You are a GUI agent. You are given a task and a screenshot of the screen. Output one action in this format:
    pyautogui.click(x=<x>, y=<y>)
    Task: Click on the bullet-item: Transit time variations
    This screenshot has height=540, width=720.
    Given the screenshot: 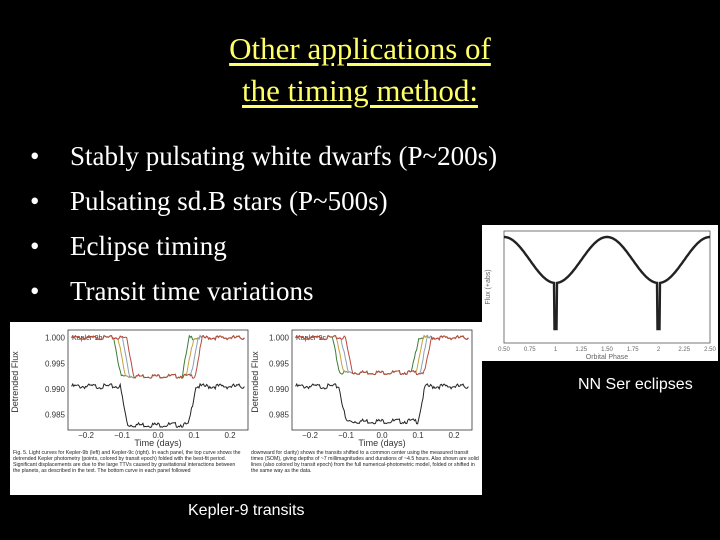 What is the action you would take?
    pyautogui.click(x=263, y=291)
    